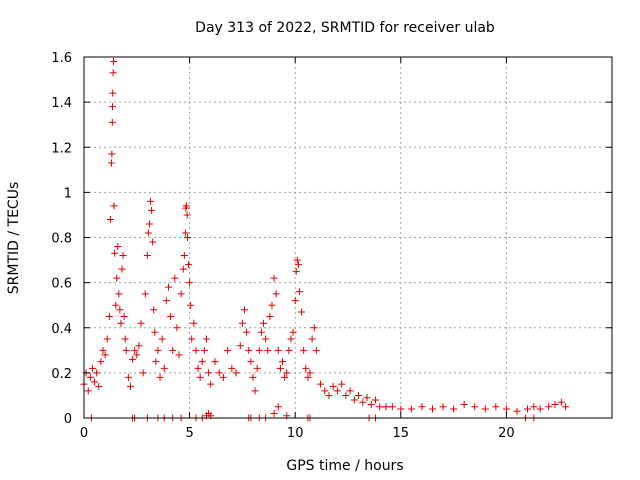  Describe the element at coordinates (189, 433) in the screenshot. I see `x-tick-label: 5` at that location.